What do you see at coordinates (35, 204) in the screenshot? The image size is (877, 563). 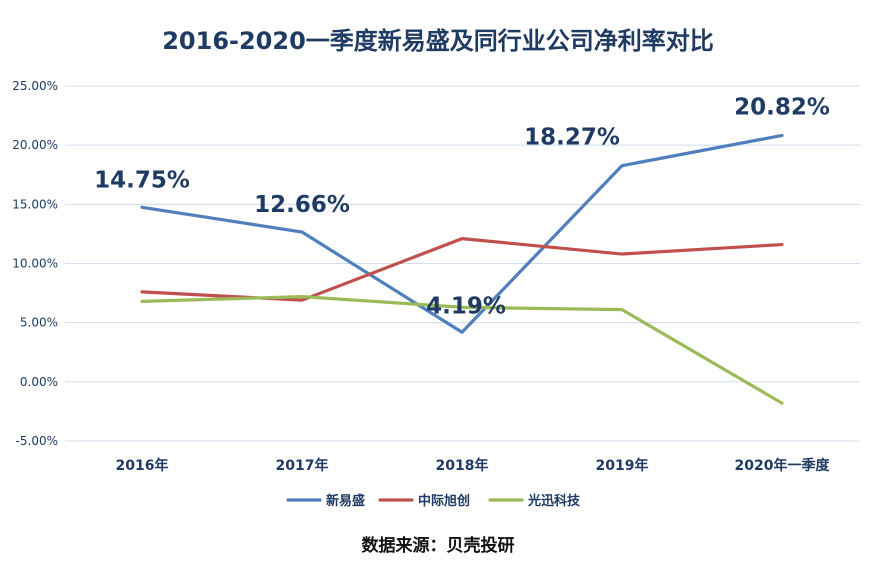 I see `y-tick-label: 15.00%` at bounding box center [35, 204].